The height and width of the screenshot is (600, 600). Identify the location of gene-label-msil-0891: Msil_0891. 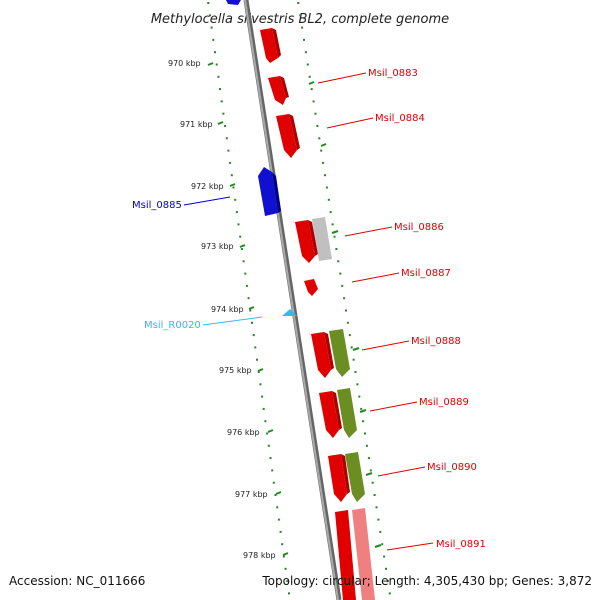
(461, 544).